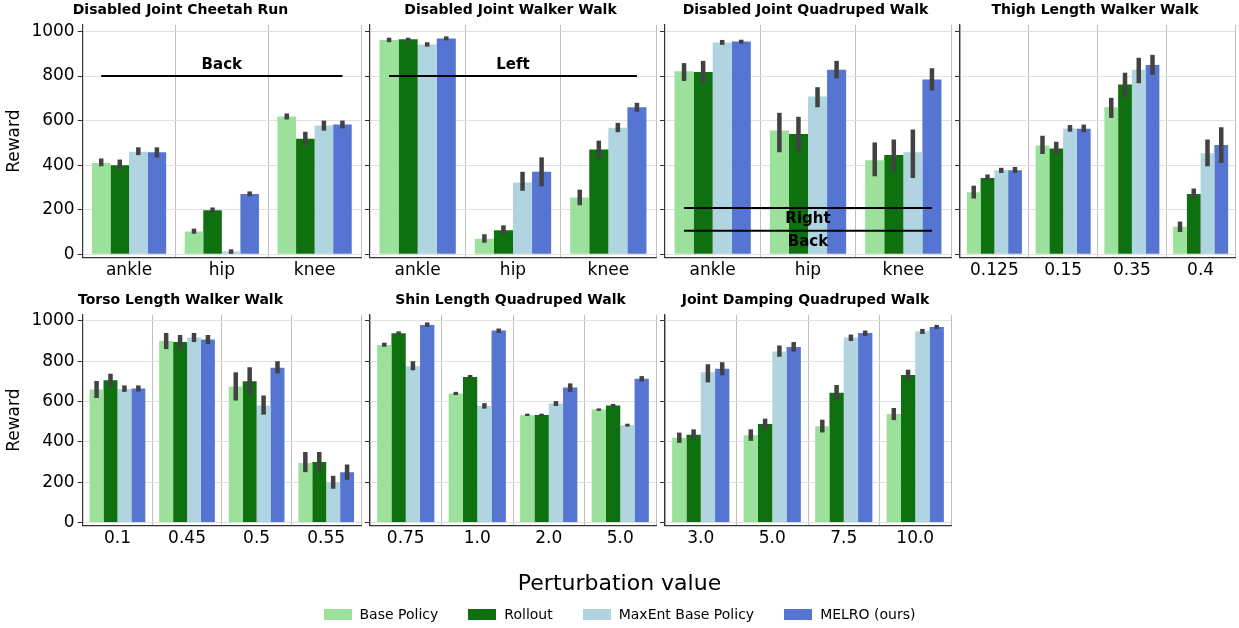 Image resolution: width=1239 pixels, height=628 pixels. I want to click on x-tick-label: 0.45, so click(187, 537).